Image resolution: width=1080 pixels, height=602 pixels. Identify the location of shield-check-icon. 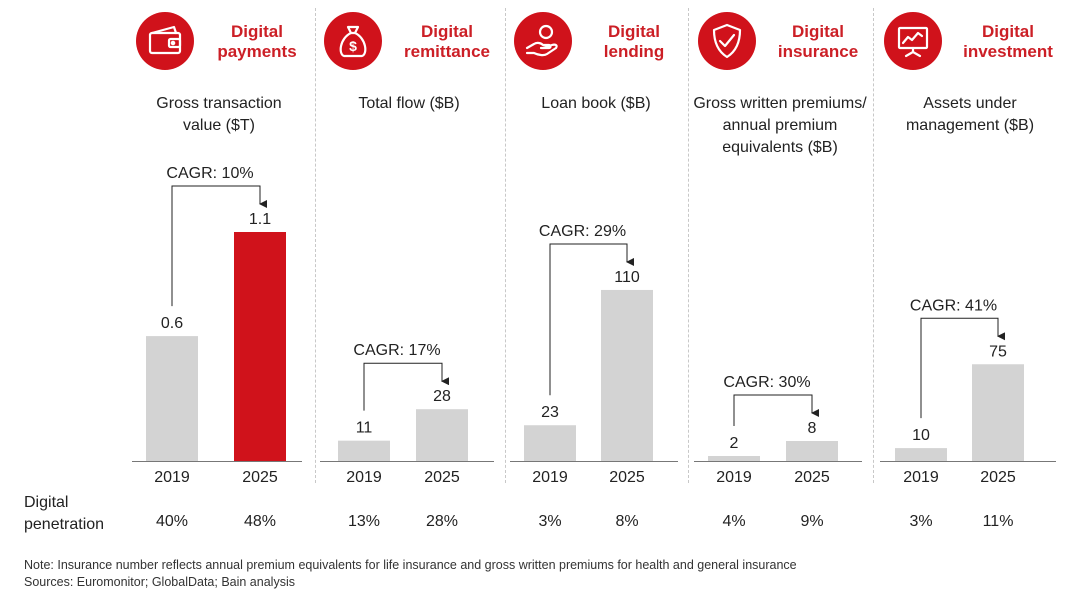
(727, 41).